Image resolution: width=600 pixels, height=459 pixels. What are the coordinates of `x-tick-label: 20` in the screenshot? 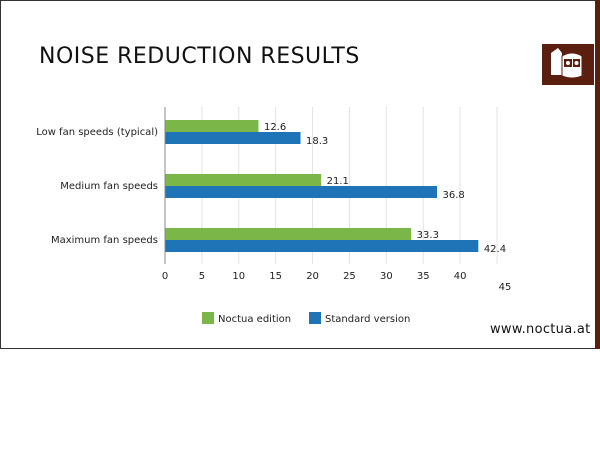 It's located at (312, 276).